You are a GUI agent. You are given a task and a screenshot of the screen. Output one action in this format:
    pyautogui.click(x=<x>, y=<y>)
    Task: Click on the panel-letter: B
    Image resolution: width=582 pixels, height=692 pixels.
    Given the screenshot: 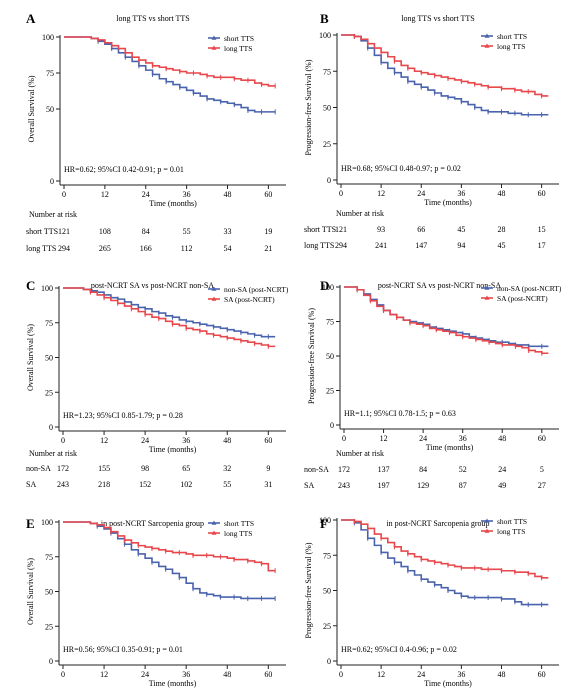 What is the action you would take?
    pyautogui.click(x=324, y=18)
    